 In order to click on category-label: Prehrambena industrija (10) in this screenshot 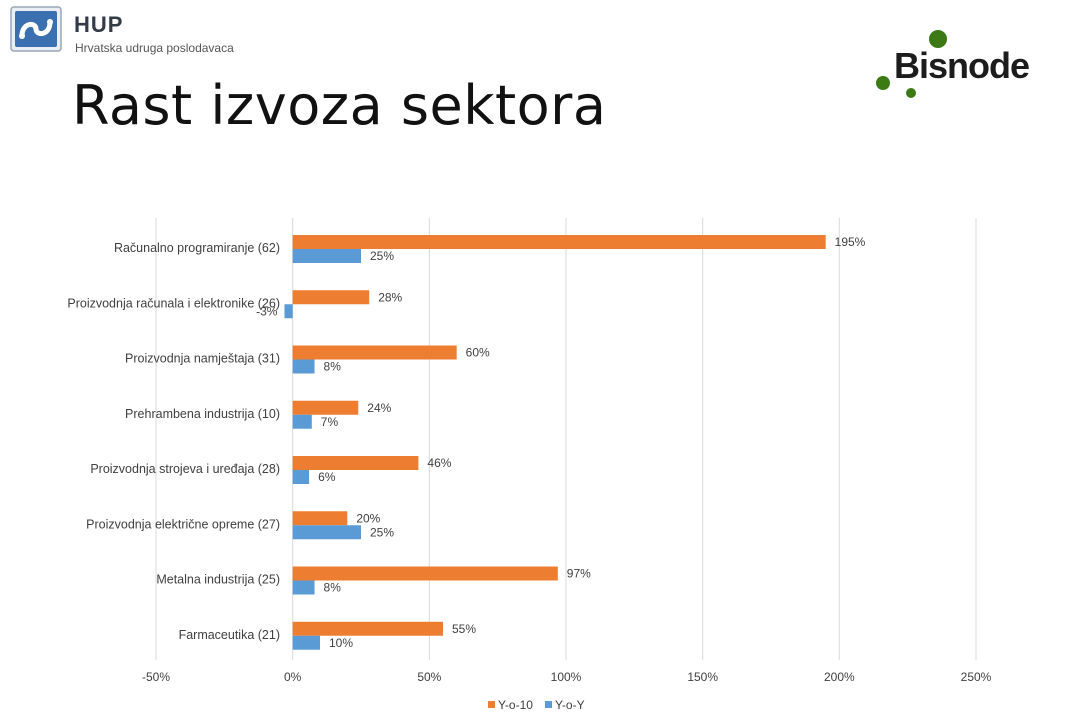, I will do `click(202, 414)`.